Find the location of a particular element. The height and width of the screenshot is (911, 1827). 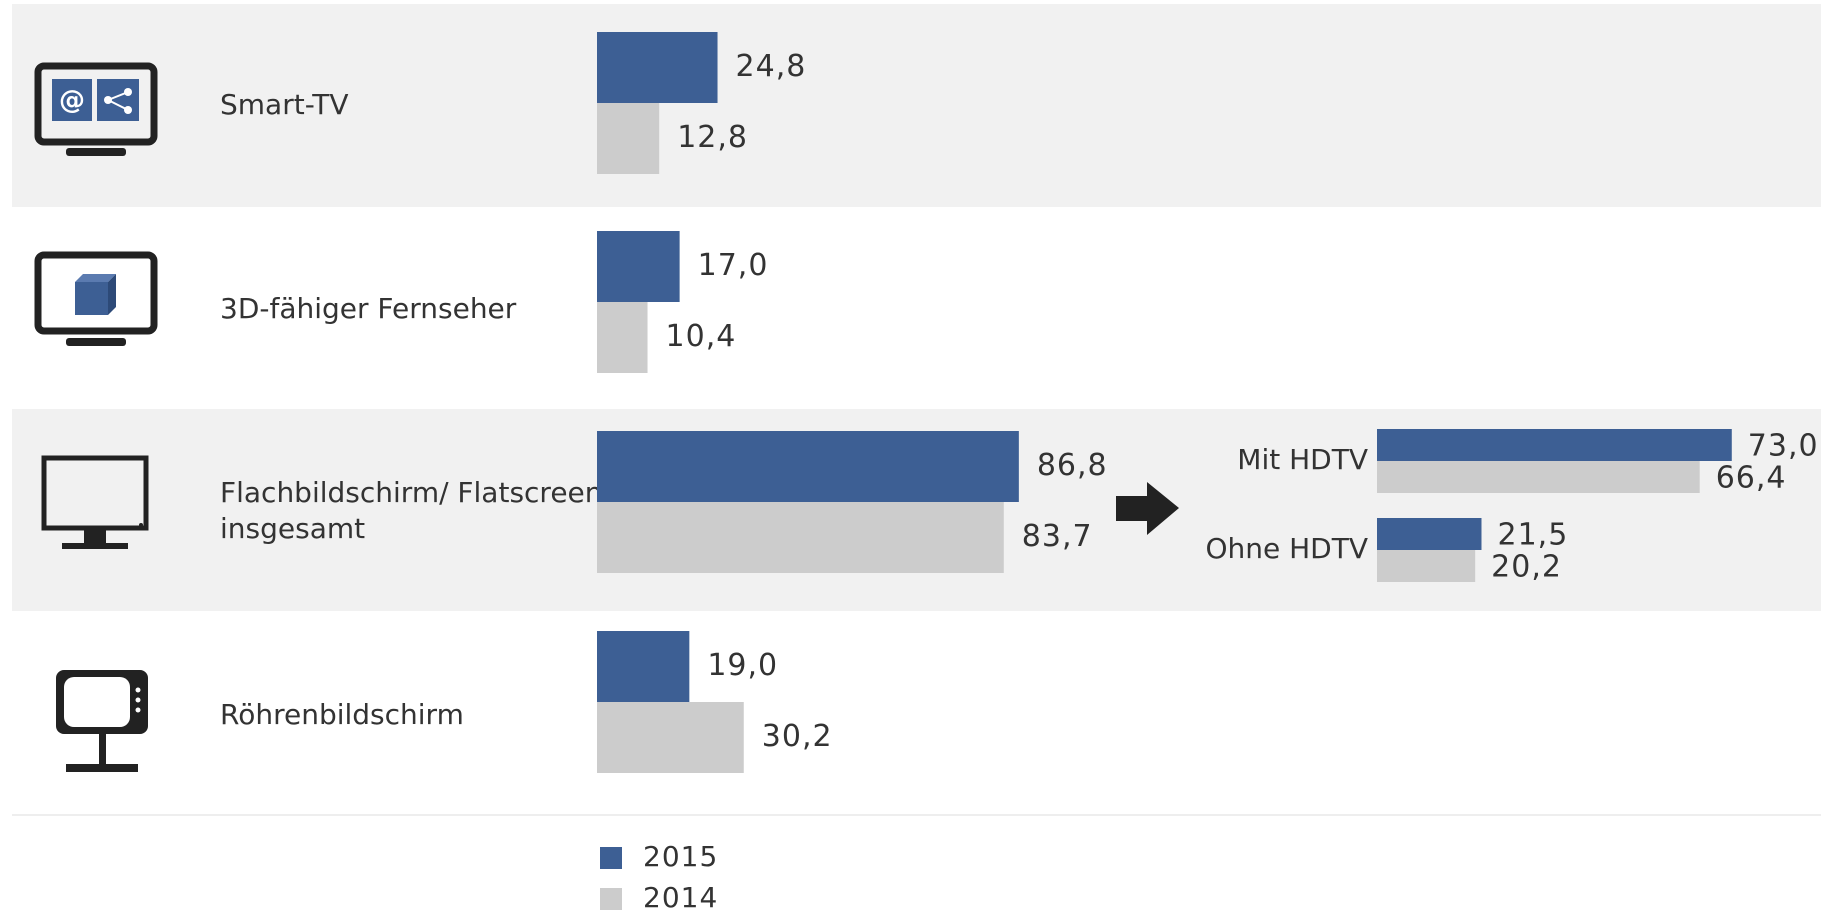

icon-smart-tv: @ is located at coordinates (96, 109).